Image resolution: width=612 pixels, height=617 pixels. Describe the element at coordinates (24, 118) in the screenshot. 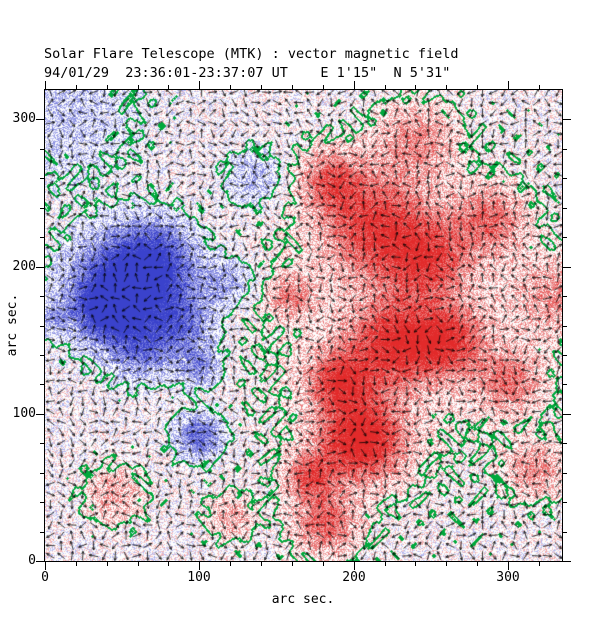

I see `y-tick-label: 300` at that location.